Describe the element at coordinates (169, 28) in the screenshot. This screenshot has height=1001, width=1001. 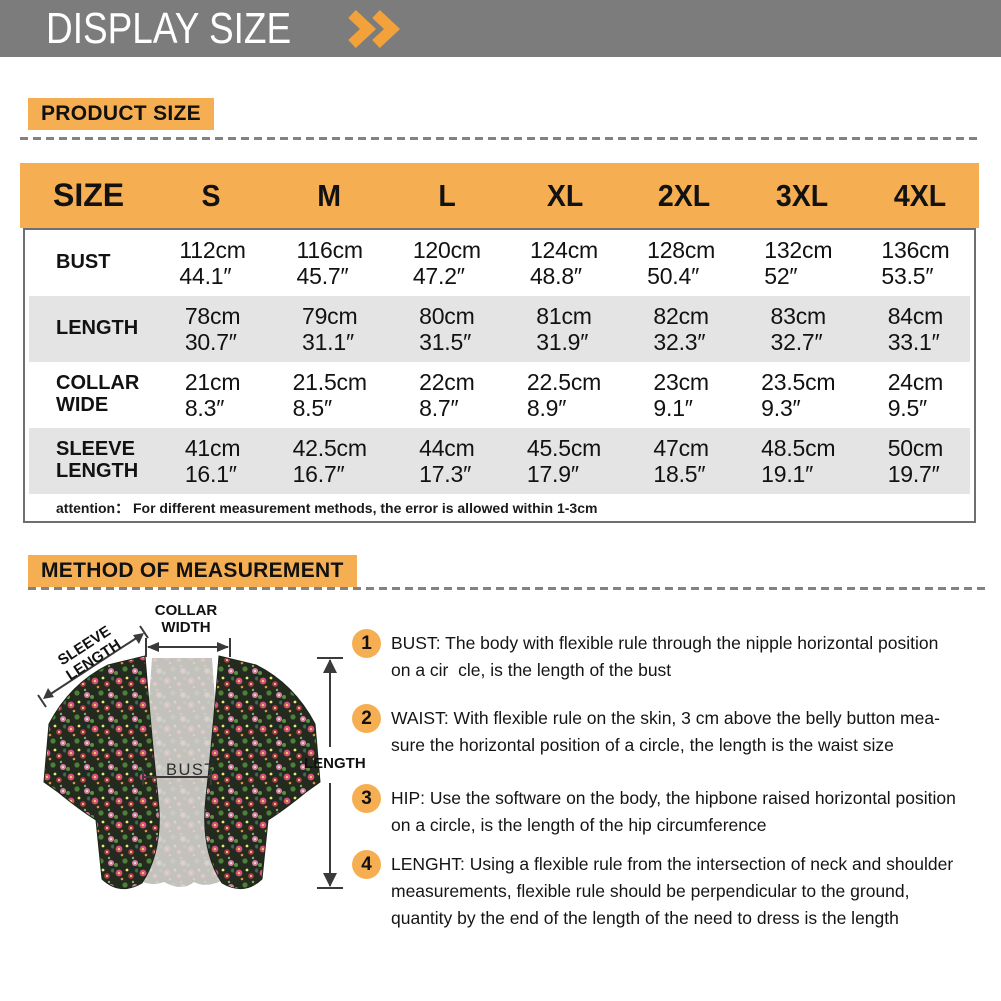
I see `page-title: DISPLAY SIZE` at that location.